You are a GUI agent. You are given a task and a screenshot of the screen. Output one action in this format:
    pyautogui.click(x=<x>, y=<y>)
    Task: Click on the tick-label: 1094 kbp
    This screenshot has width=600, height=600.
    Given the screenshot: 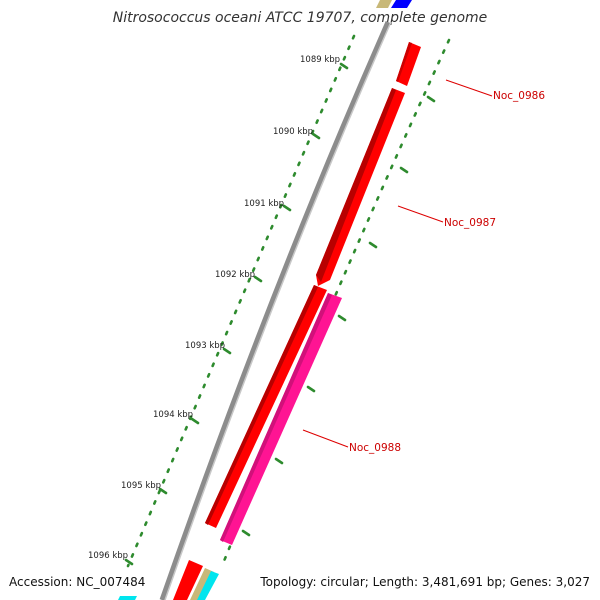 What is the action you would take?
    pyautogui.click(x=173, y=415)
    